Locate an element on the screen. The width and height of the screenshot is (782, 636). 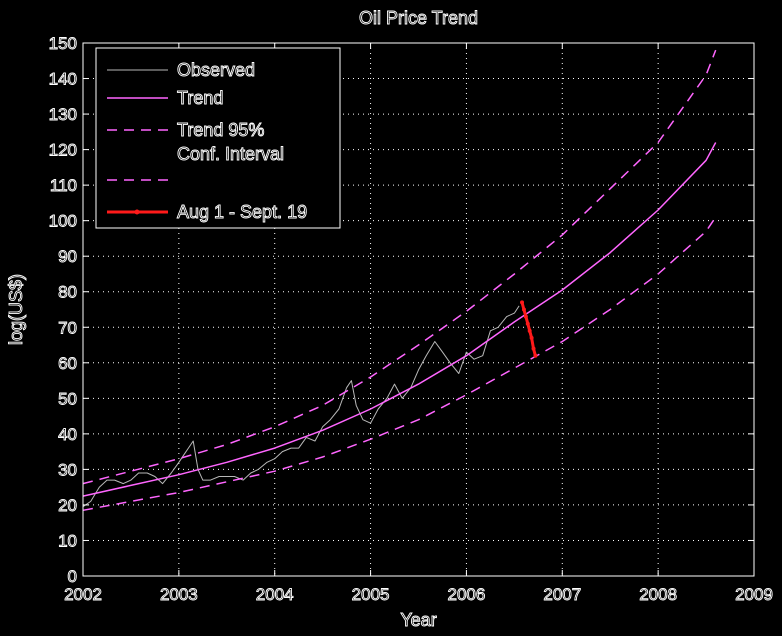
x-tick-label: 2007 is located at coordinates (562, 594).